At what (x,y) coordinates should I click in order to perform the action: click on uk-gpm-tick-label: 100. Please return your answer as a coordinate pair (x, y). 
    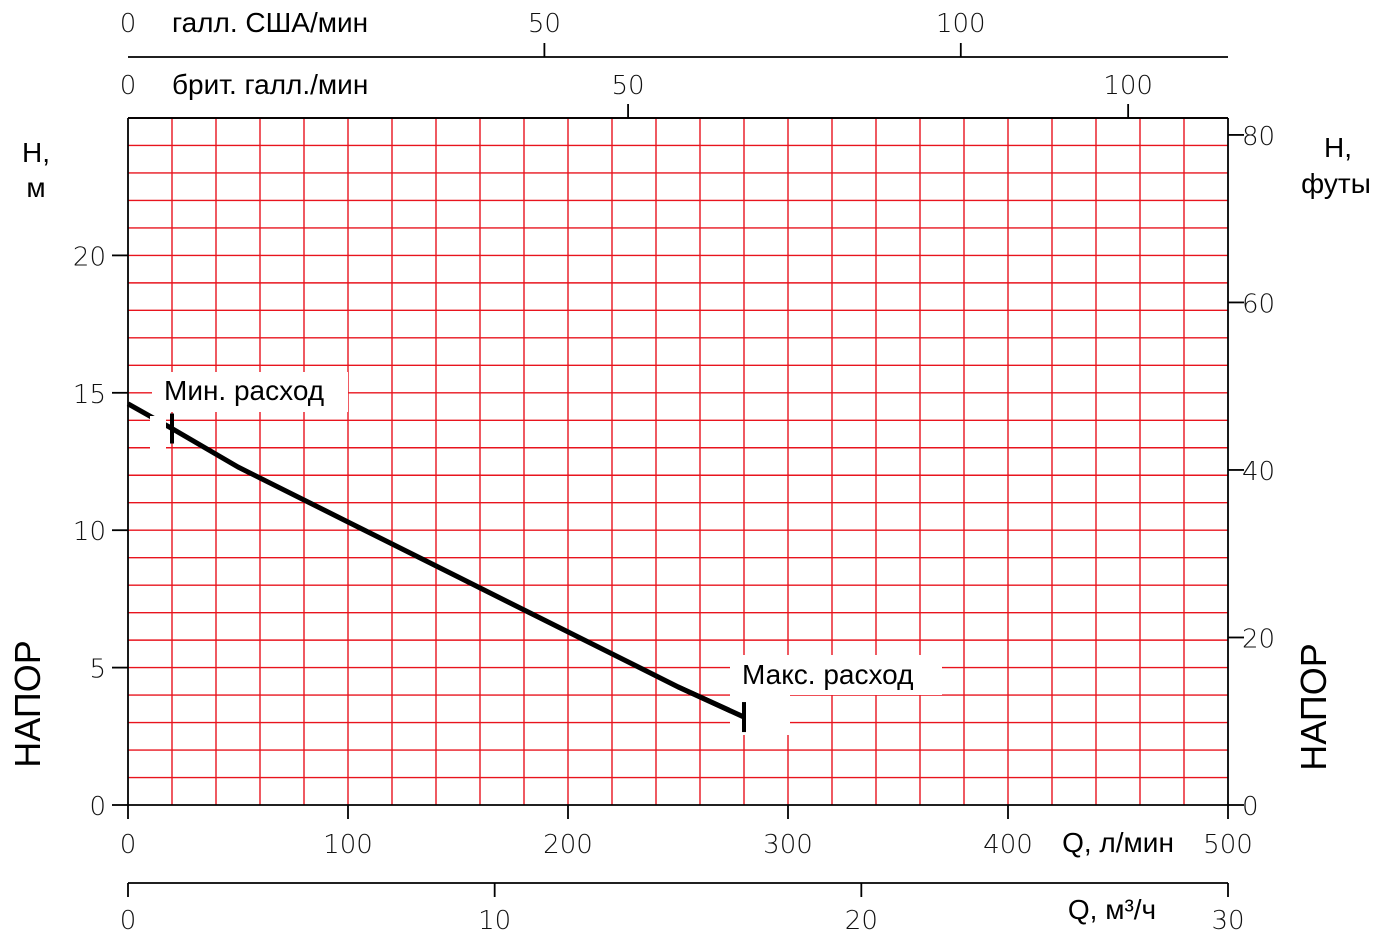
    Looking at the image, I should click on (1128, 86).